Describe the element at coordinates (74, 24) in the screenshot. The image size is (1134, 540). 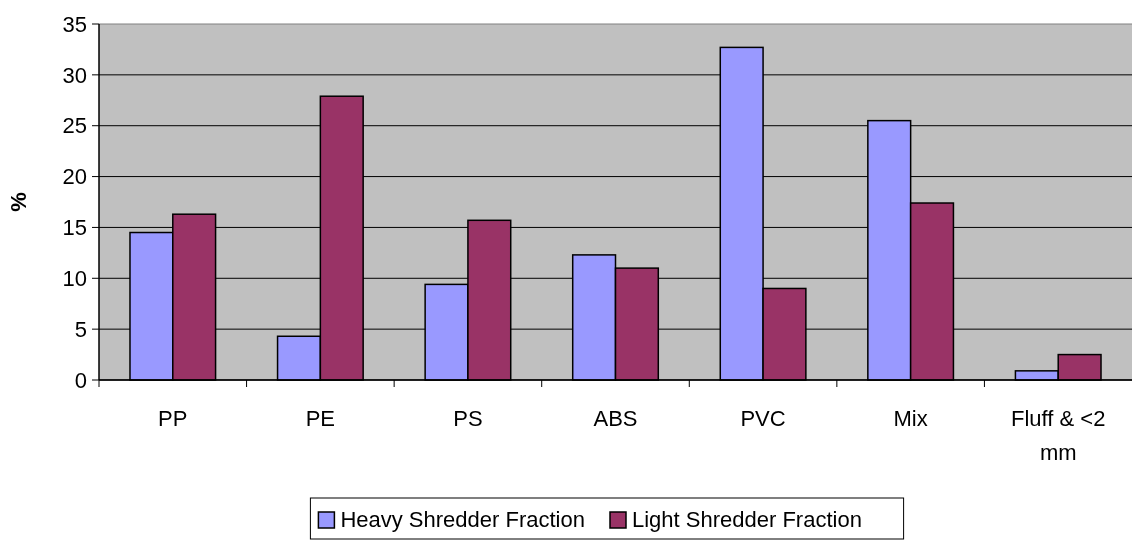
I see `y-tick-label: 35` at that location.